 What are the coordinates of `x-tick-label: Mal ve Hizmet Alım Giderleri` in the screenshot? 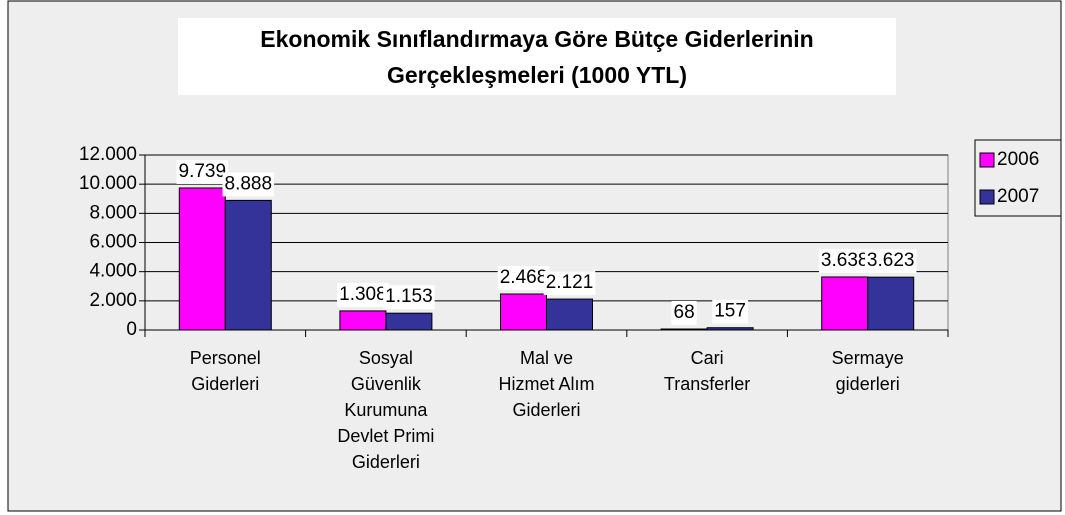 It's located at (546, 384).